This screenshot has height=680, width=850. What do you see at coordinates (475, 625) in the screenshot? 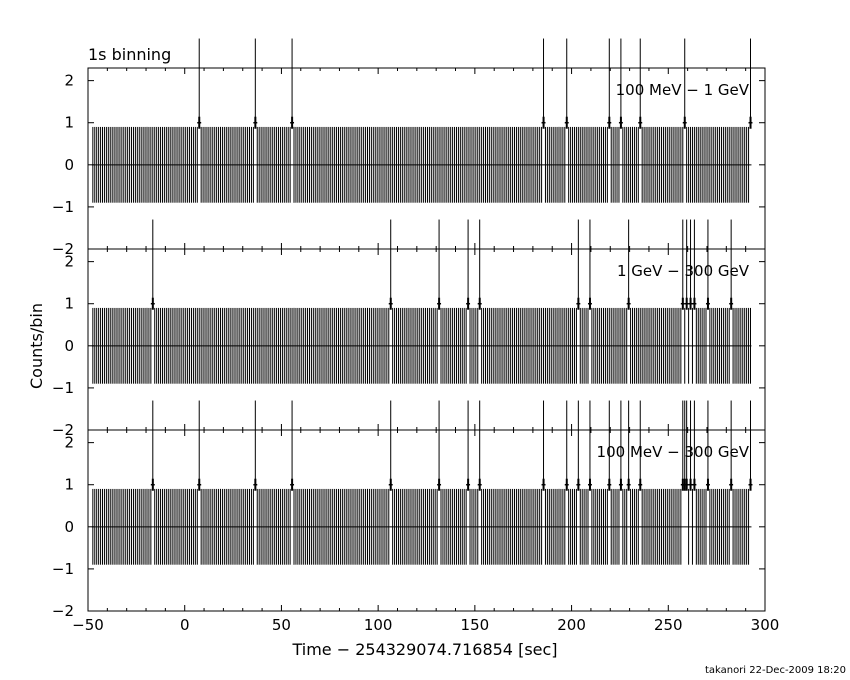
I see `x-tick-label: 150` at bounding box center [475, 625].